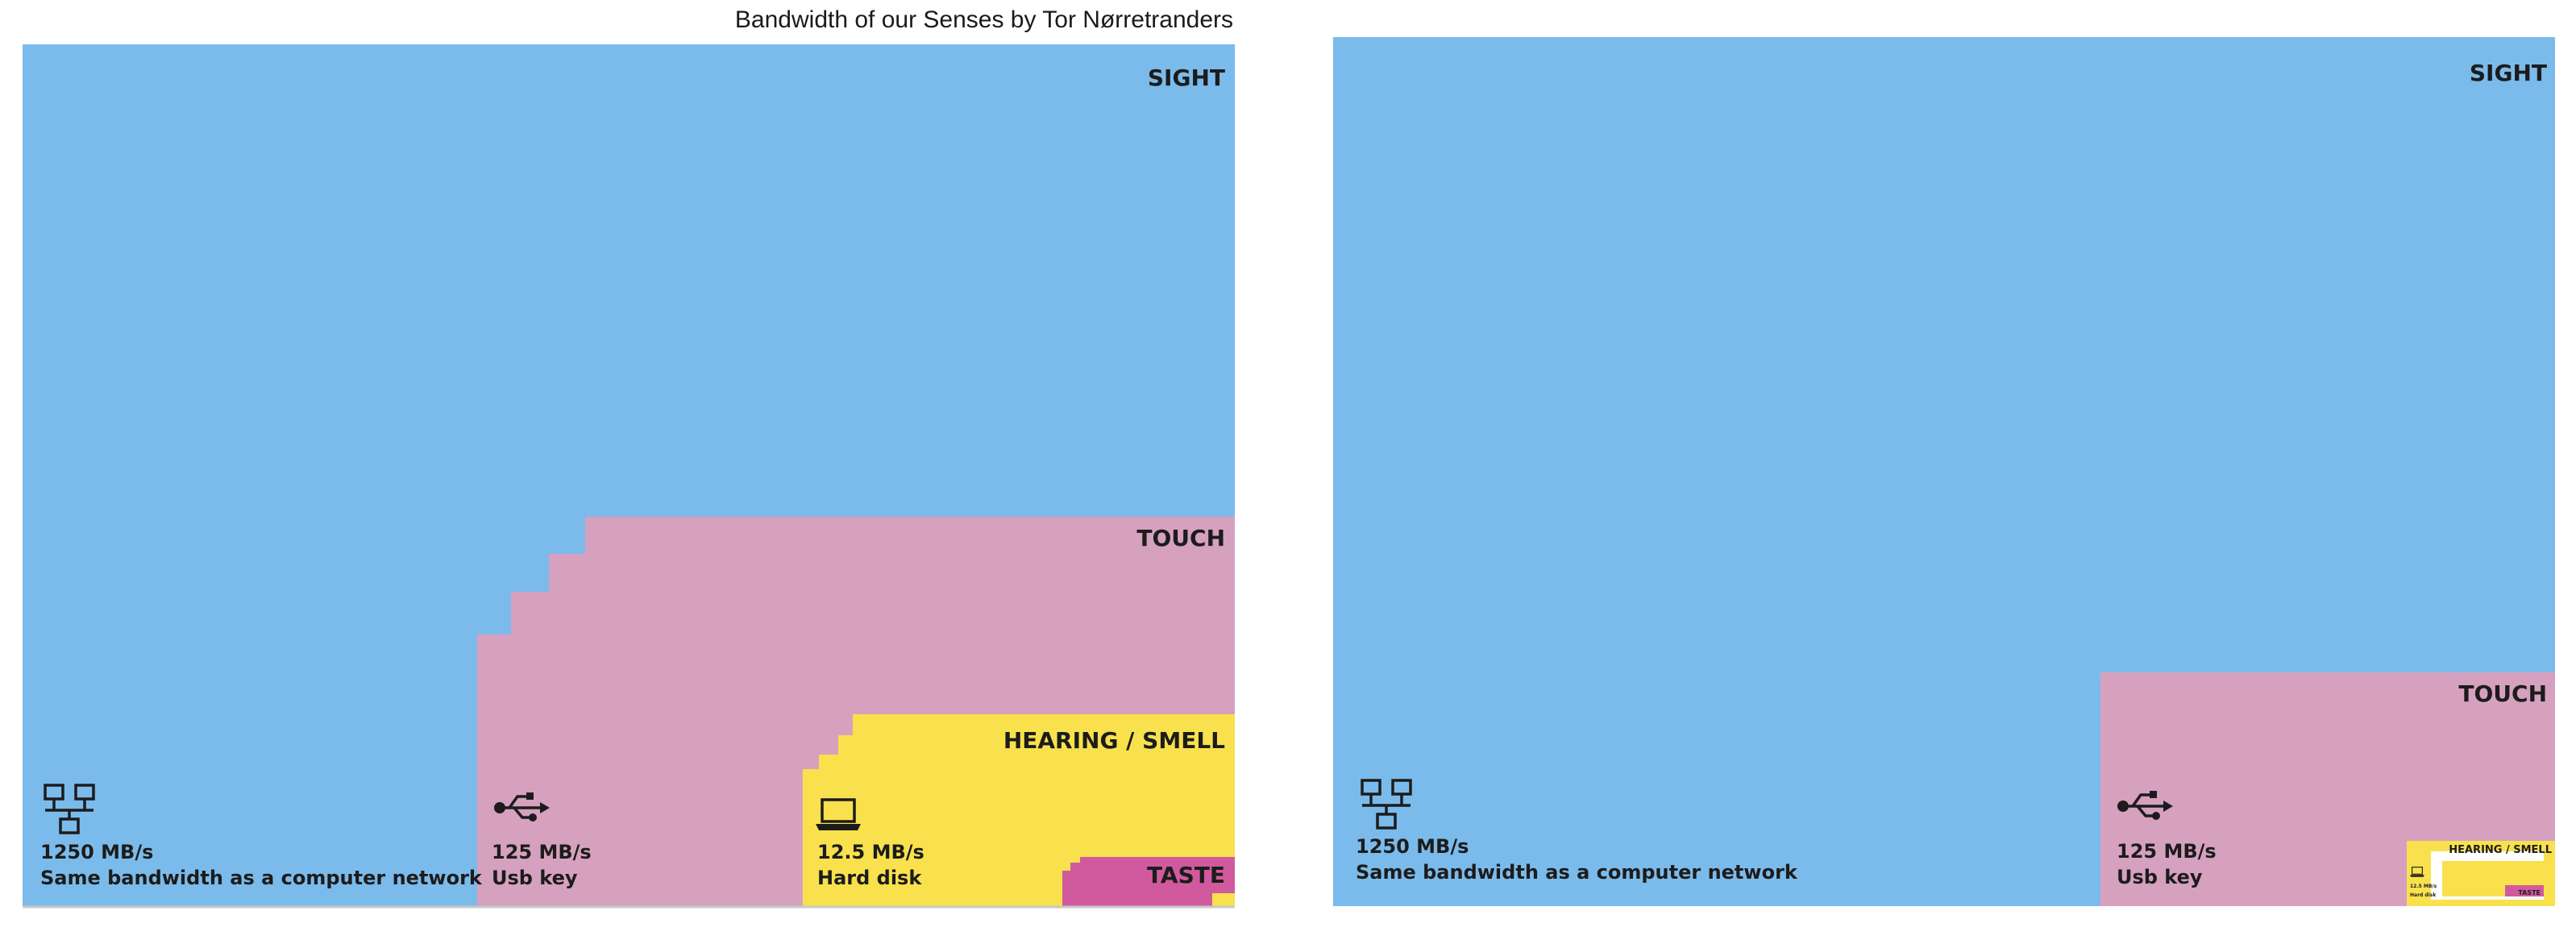 This screenshot has height=940, width=2576. I want to click on right-touch-label: TOUCH, so click(2502, 693).